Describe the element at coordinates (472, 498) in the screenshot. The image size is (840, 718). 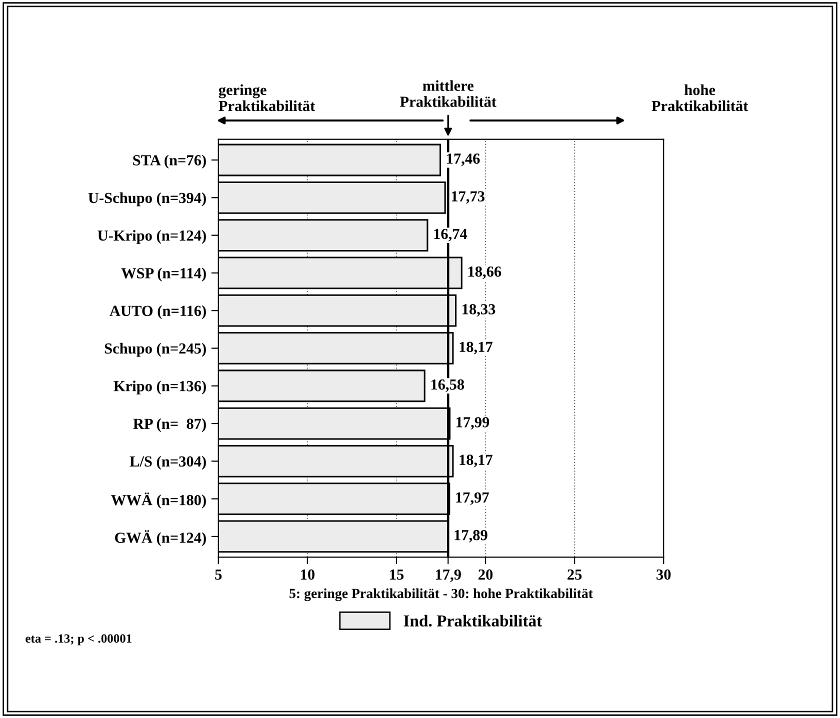
I see `data-label: 17,97` at that location.